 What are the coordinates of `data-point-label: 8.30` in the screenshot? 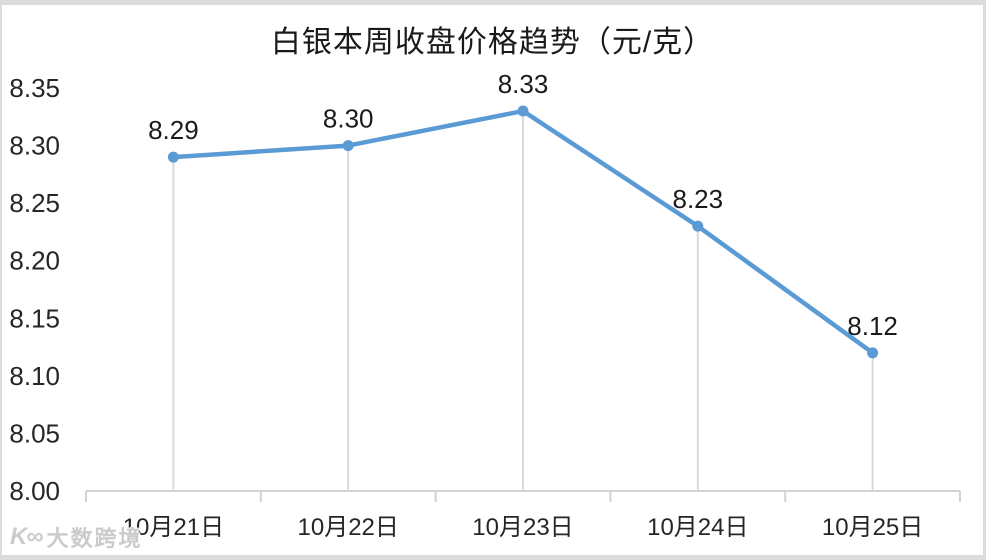 It's located at (348, 119).